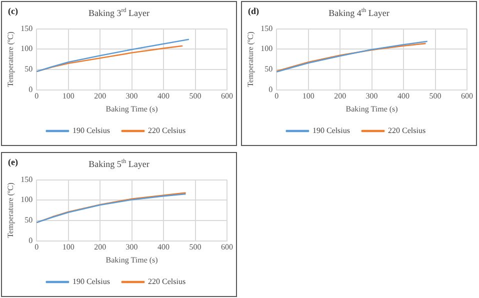  I want to click on text: (c), so click(13, 11).